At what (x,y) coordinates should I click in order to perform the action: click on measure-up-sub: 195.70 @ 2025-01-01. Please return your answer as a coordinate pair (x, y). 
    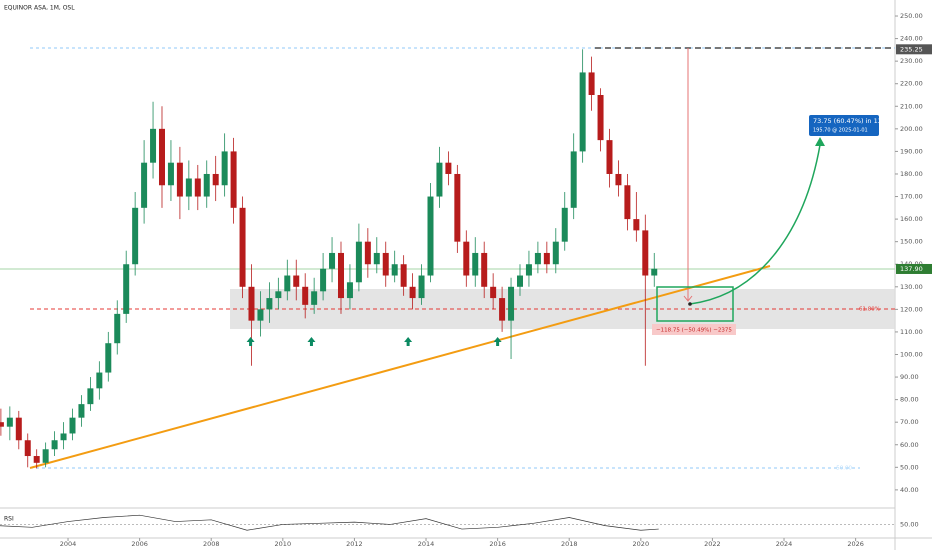
    Looking at the image, I should click on (840, 131).